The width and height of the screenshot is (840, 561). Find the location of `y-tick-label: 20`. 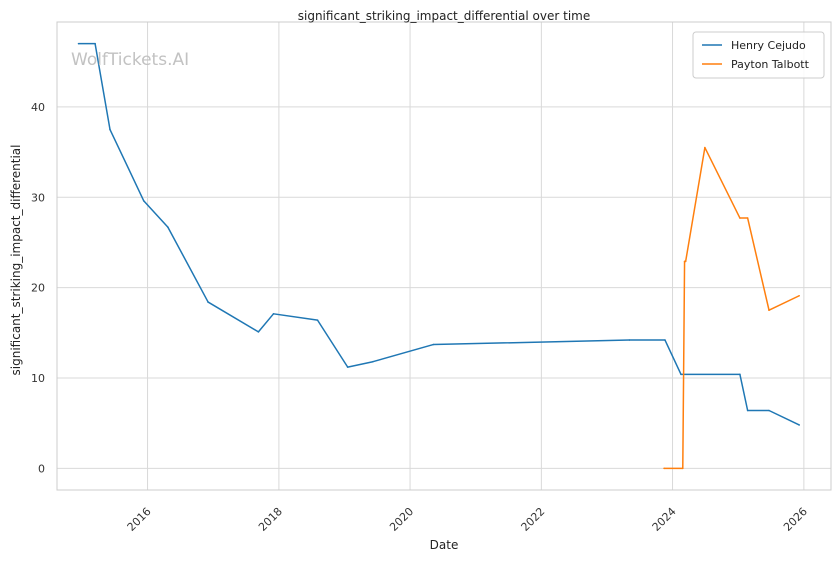

y-tick-label: 20 is located at coordinates (38, 288).